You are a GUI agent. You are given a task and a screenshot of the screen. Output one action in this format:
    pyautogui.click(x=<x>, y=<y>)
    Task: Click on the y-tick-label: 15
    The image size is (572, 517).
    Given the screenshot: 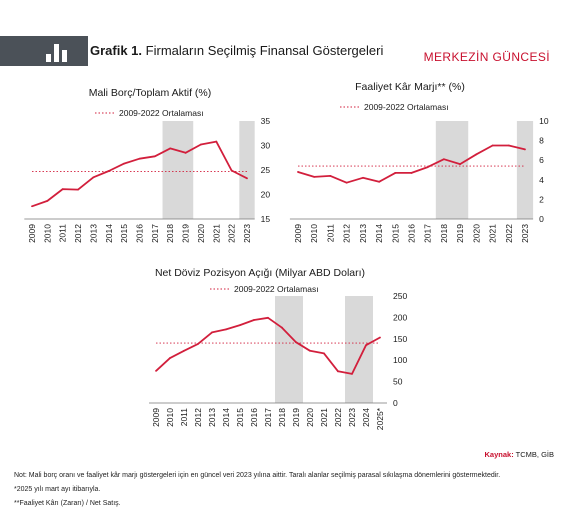 What is the action you would take?
    pyautogui.click(x=266, y=219)
    